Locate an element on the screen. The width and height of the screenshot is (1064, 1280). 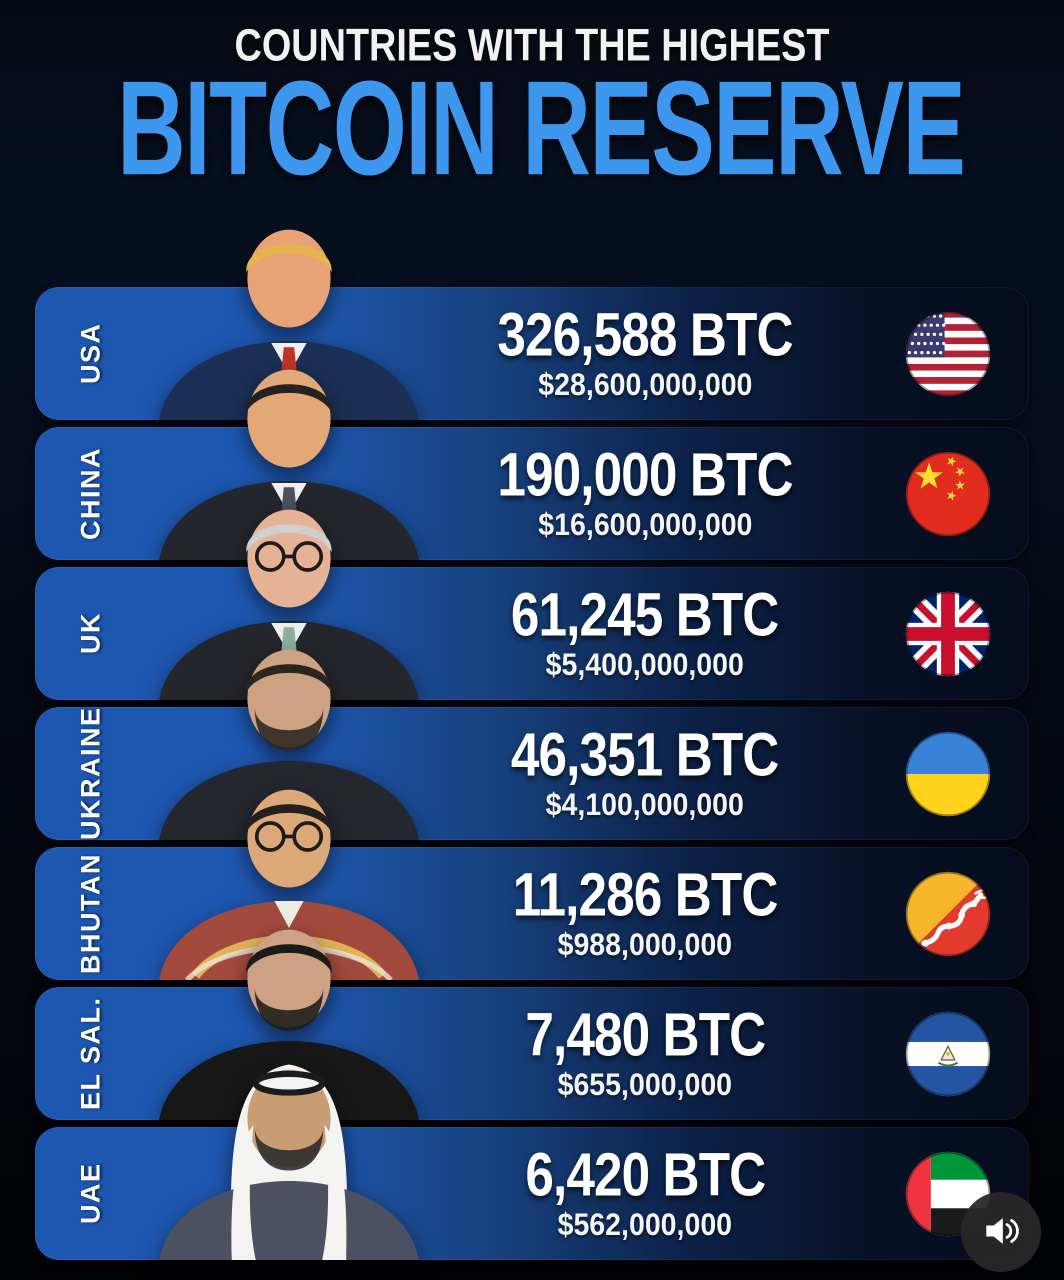
country-row: USA 326,588 BTC $28,600,000,000 is located at coordinates (532, 324).